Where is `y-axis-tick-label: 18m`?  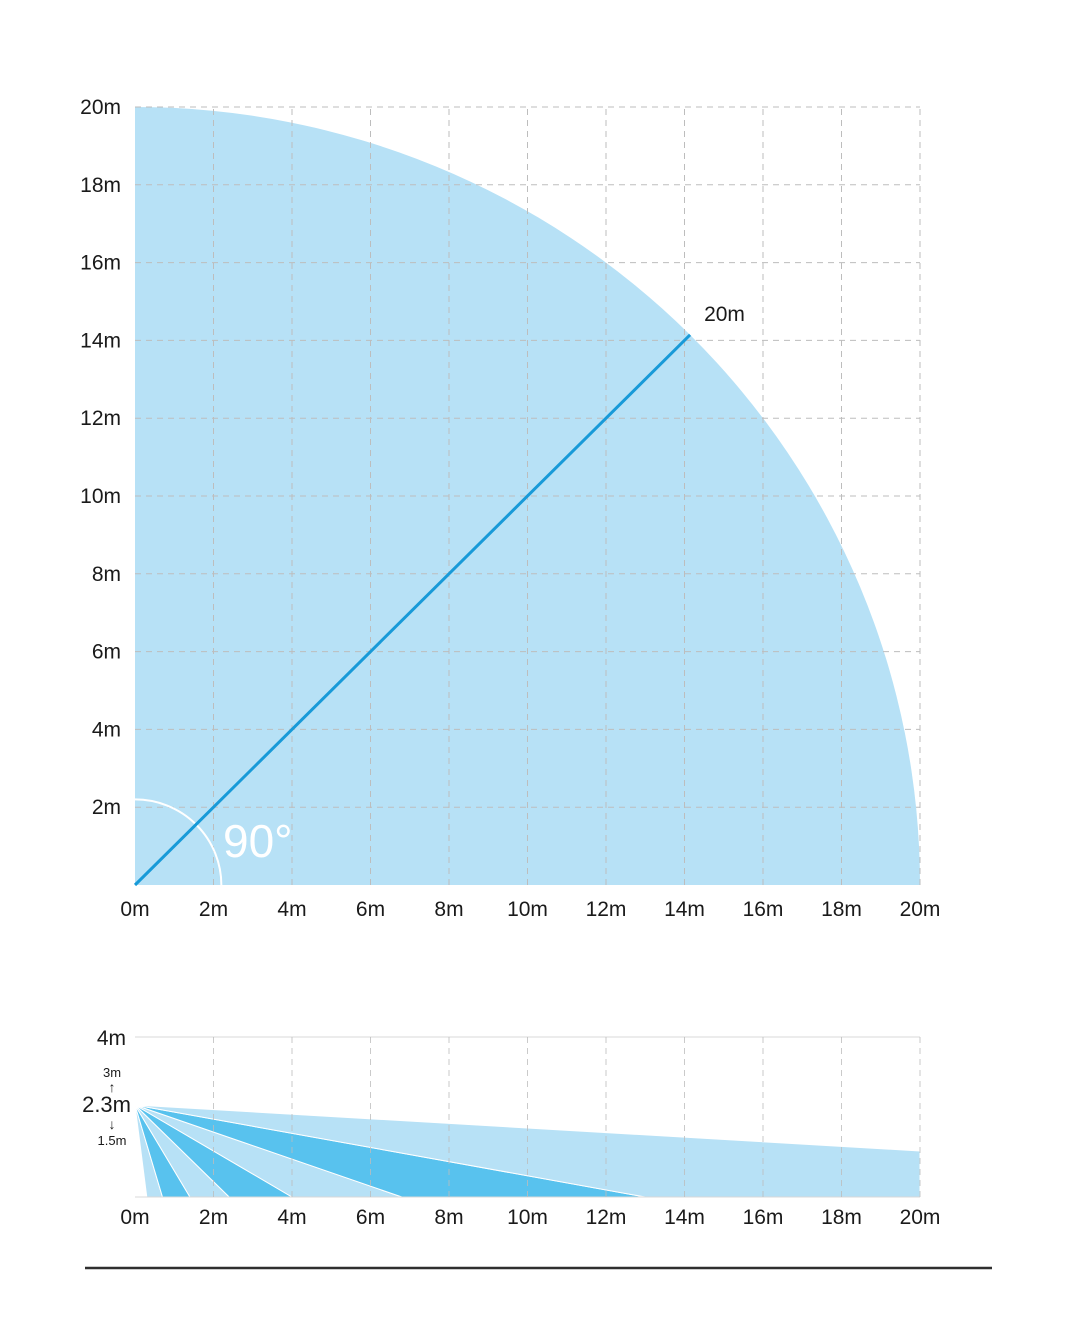
y-axis-tick-label: 18m is located at coordinates (100, 185).